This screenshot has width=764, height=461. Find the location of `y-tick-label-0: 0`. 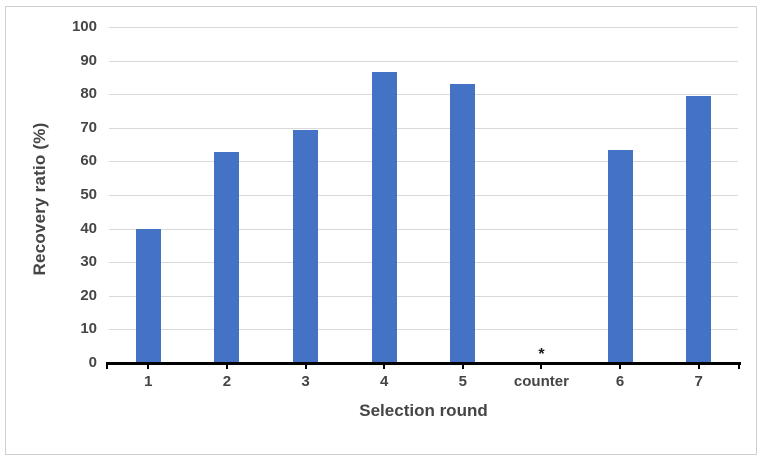

y-tick-label-0: 0 is located at coordinates (92, 362).